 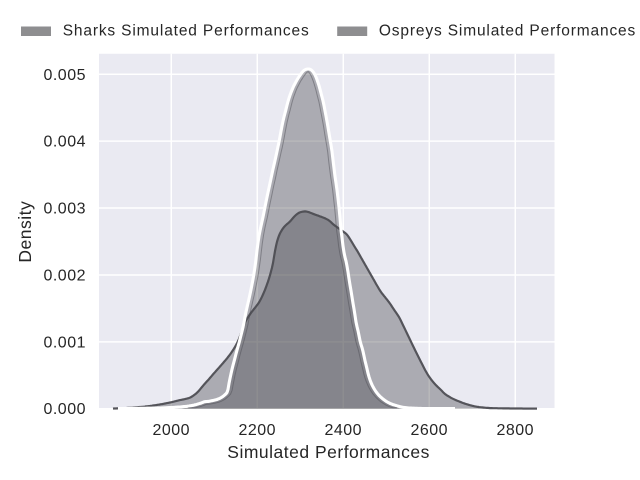 What do you see at coordinates (64, 342) in the screenshot?
I see `svg-text: 0.001` at bounding box center [64, 342].